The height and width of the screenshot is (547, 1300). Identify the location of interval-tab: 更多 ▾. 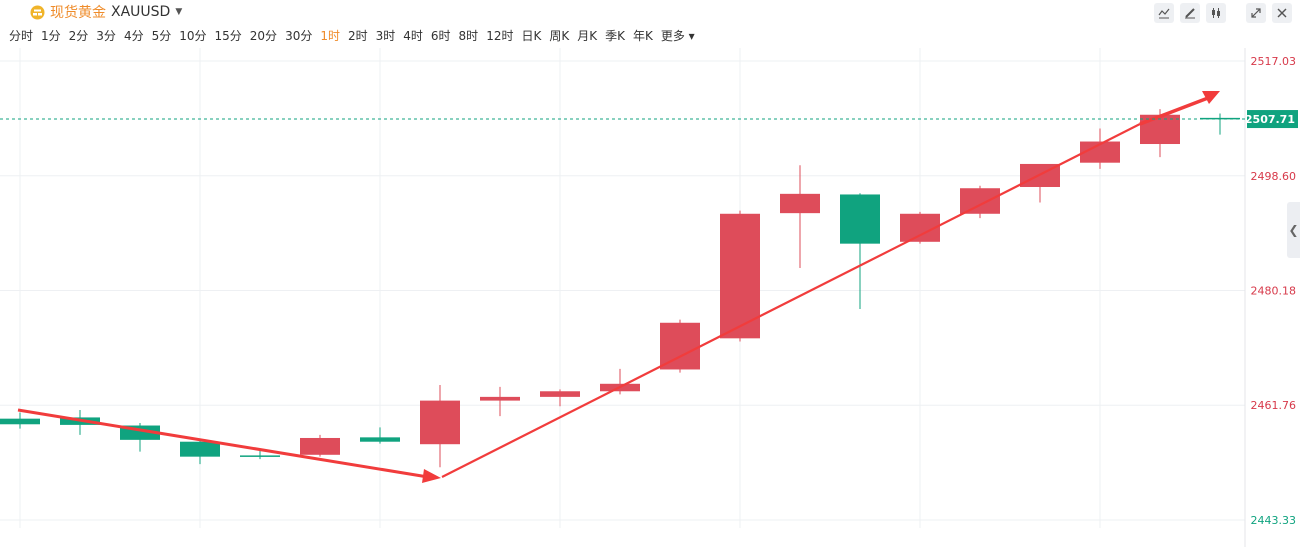
(677, 36).